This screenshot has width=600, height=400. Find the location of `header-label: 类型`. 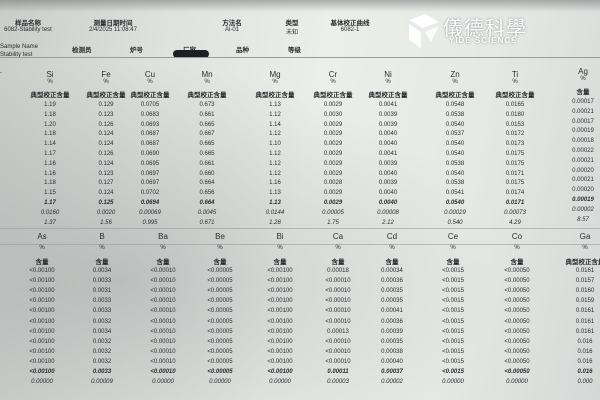

header-label: 类型 is located at coordinates (292, 23).